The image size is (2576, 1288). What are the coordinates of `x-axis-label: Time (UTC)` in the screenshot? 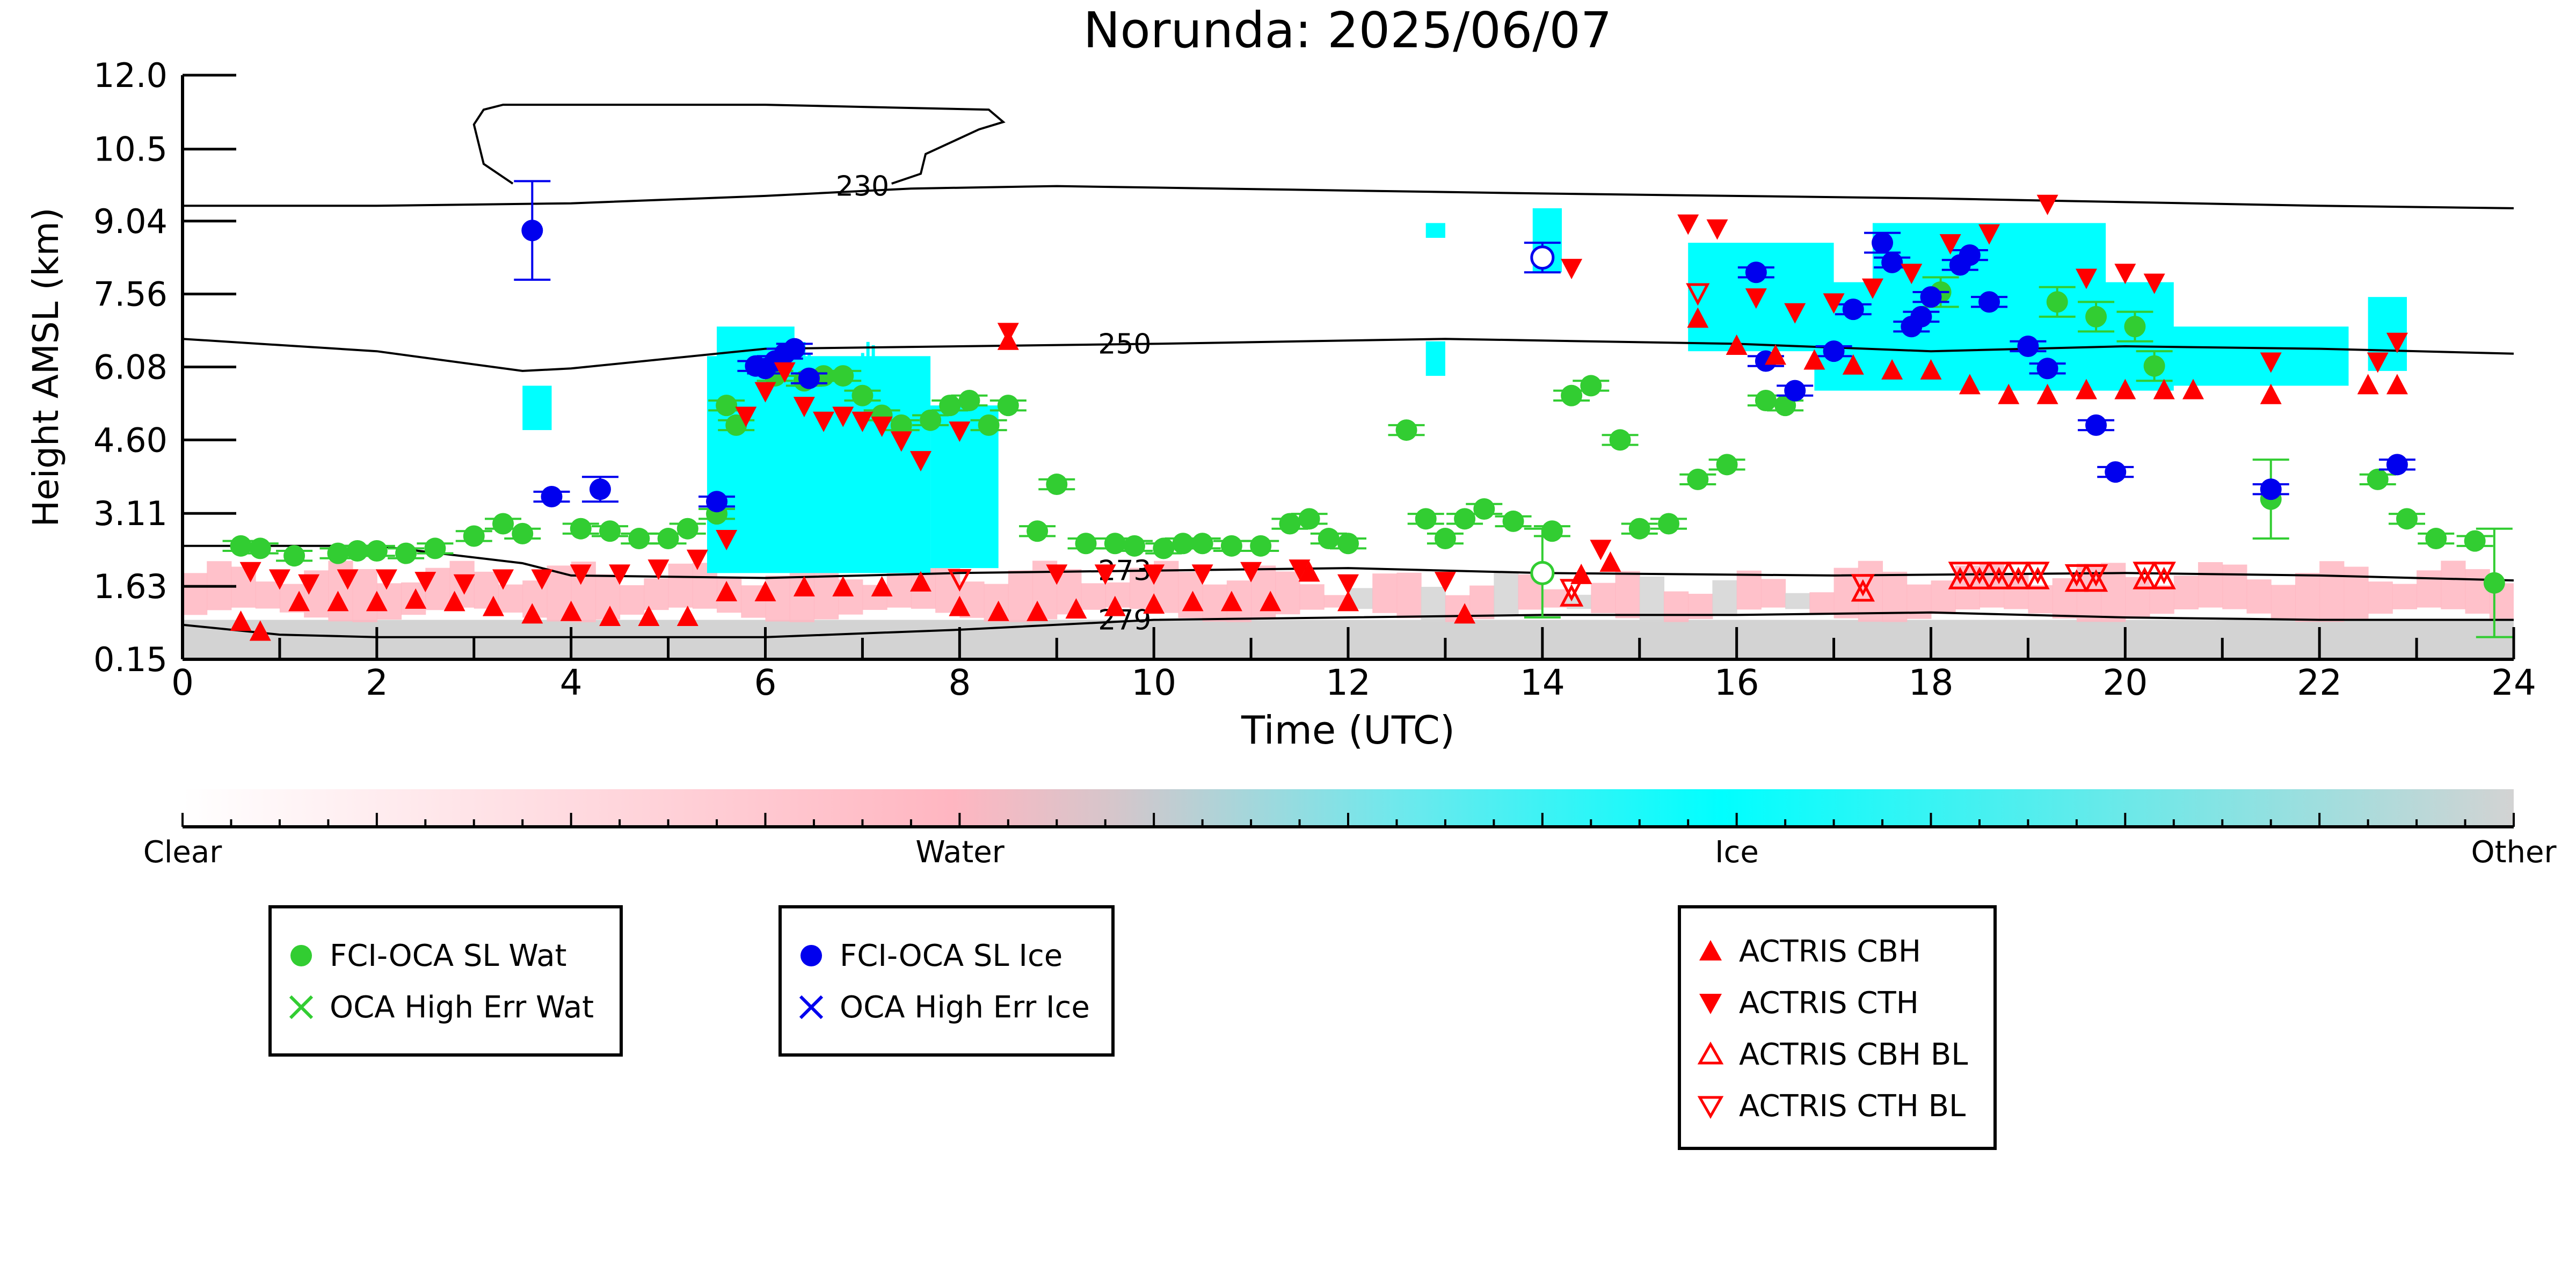 It's located at (1348, 730).